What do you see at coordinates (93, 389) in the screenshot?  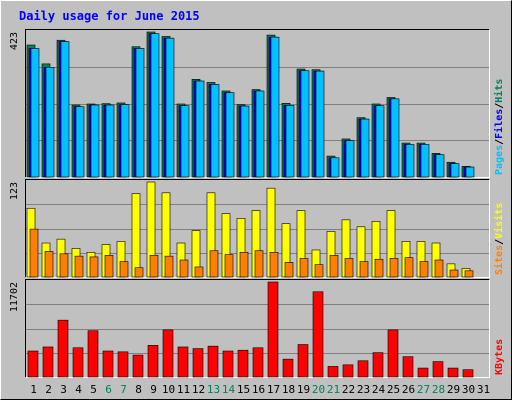 I see `x-tick-label: 5` at bounding box center [93, 389].